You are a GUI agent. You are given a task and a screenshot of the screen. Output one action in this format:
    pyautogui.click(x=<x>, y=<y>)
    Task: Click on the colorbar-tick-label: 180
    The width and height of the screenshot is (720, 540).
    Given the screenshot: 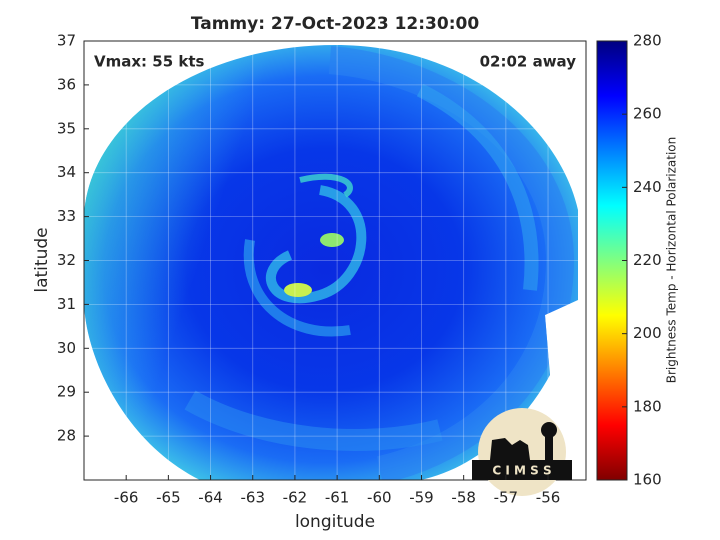 What is the action you would take?
    pyautogui.click(x=647, y=406)
    